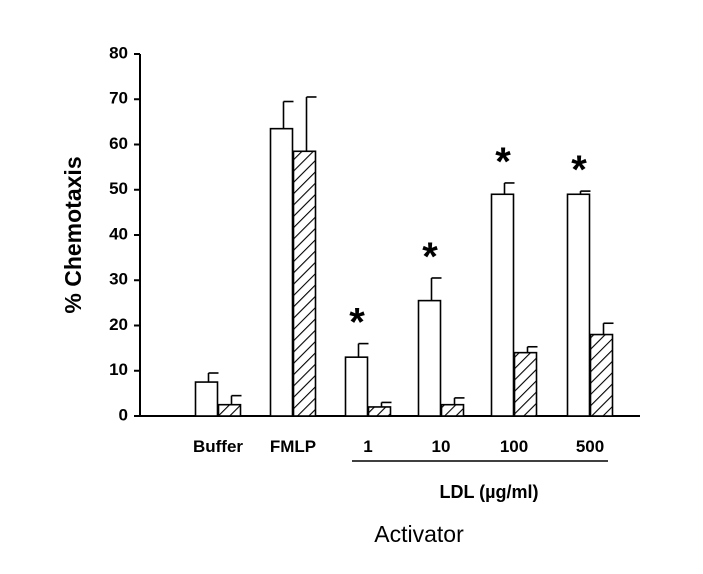 The width and height of the screenshot is (703, 574). I want to click on y-tick-label: 10, so click(118, 369).